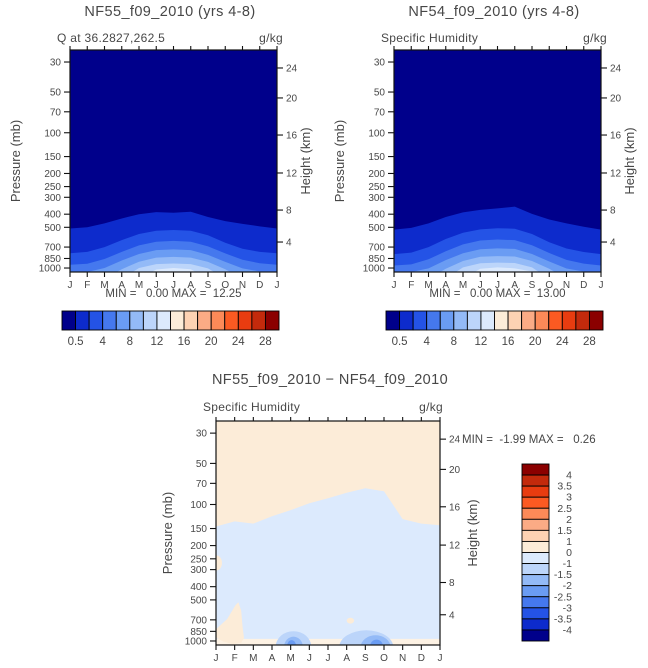 Image resolution: width=648 pixels, height=668 pixels. Describe the element at coordinates (563, 575) in the screenshot. I see `colorbar-label: -1.5` at that location.